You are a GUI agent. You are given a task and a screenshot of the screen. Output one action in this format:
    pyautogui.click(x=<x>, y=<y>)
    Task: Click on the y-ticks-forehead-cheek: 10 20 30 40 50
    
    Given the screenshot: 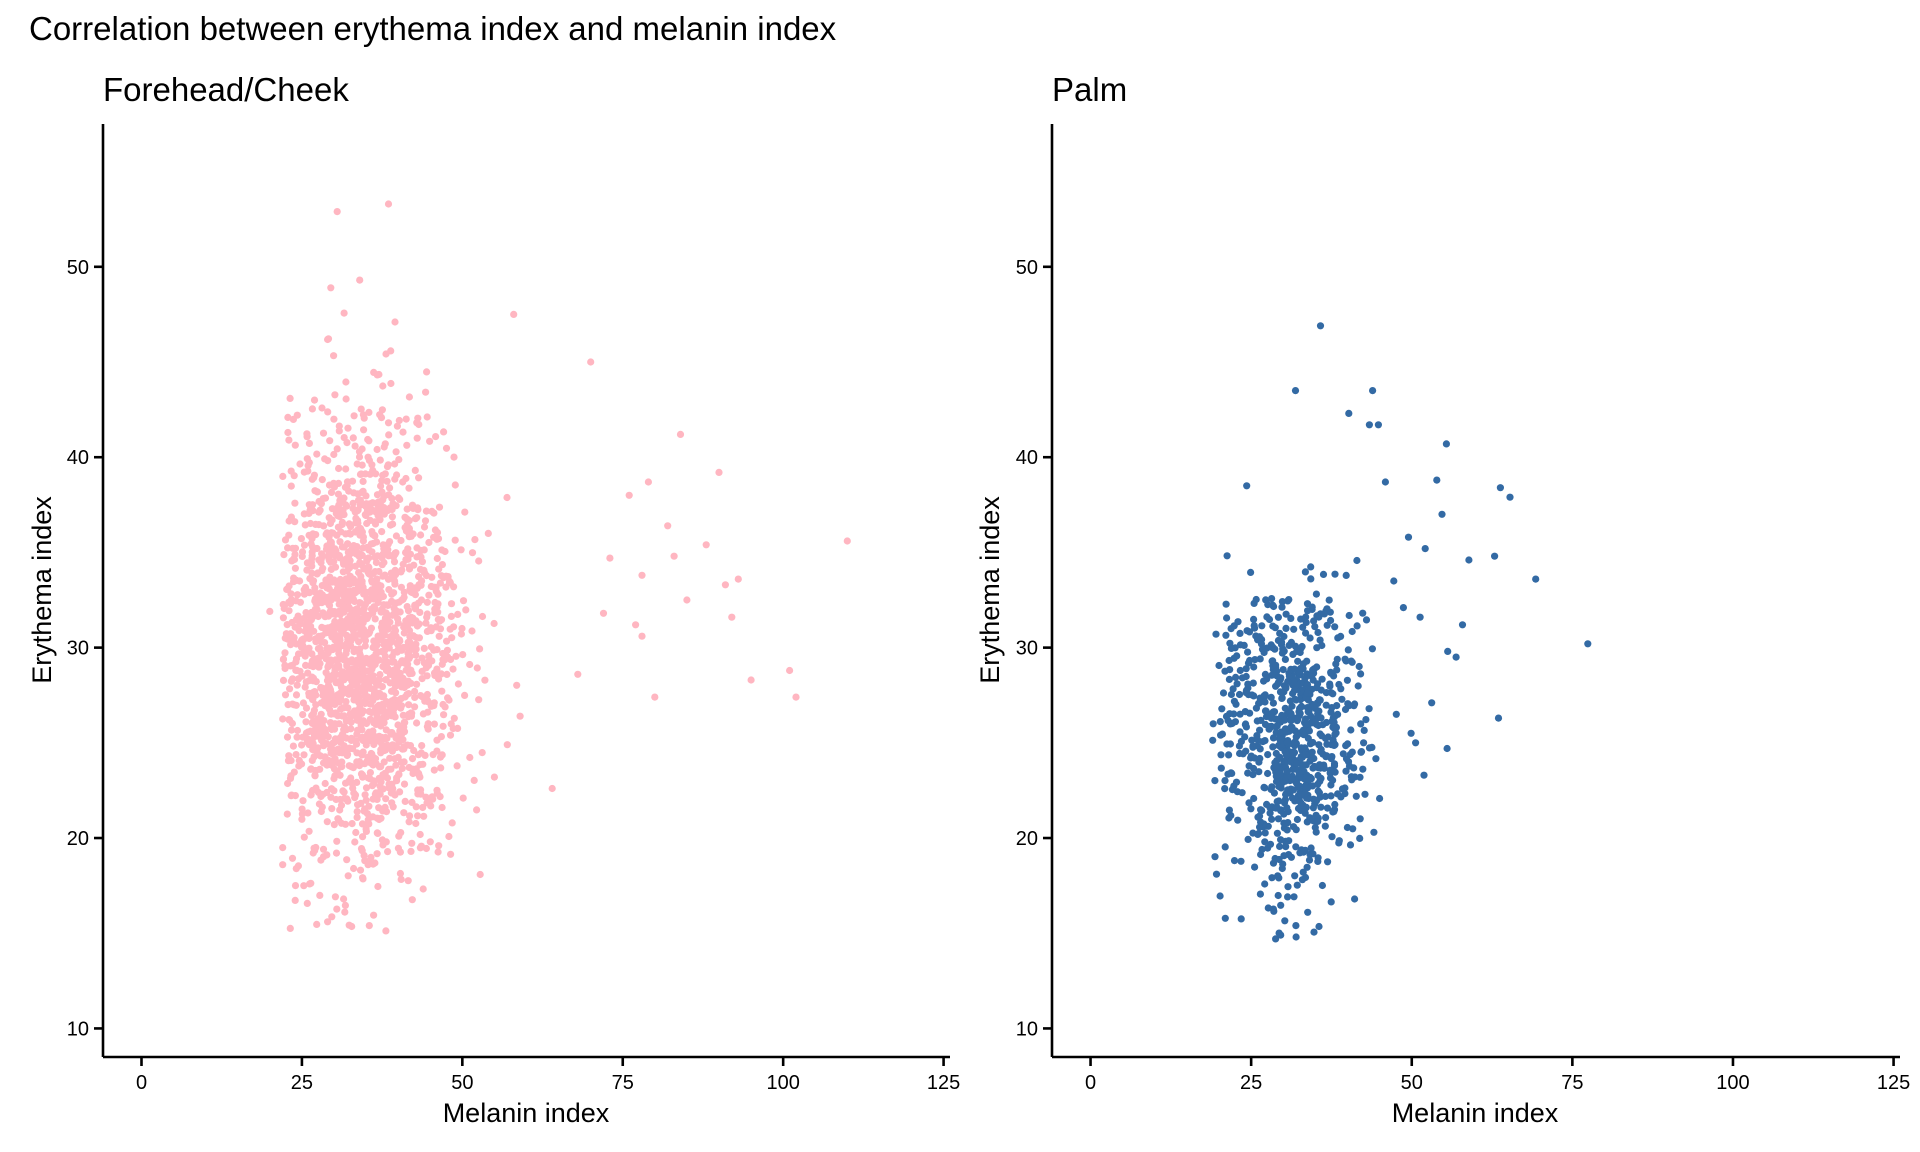 What is the action you would take?
    pyautogui.click(x=85, y=648)
    